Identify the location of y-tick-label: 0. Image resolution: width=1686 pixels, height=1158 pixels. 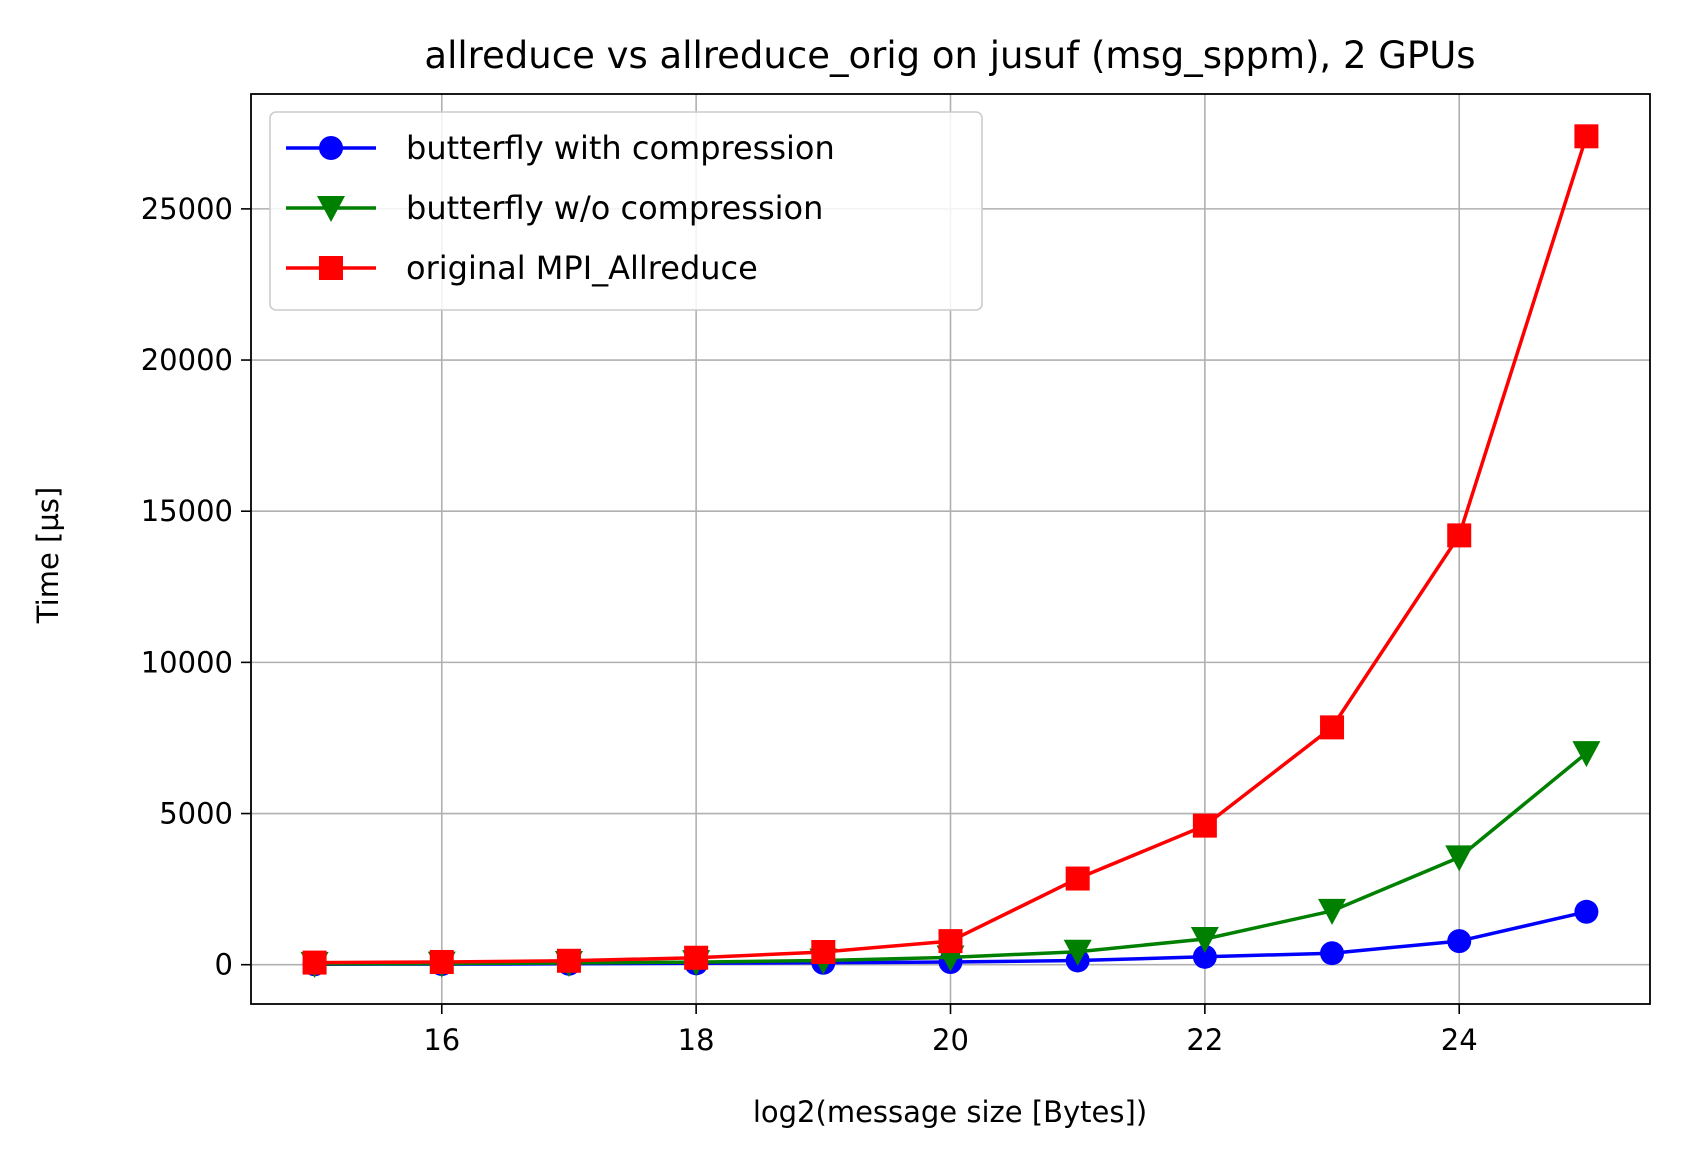
(224, 965).